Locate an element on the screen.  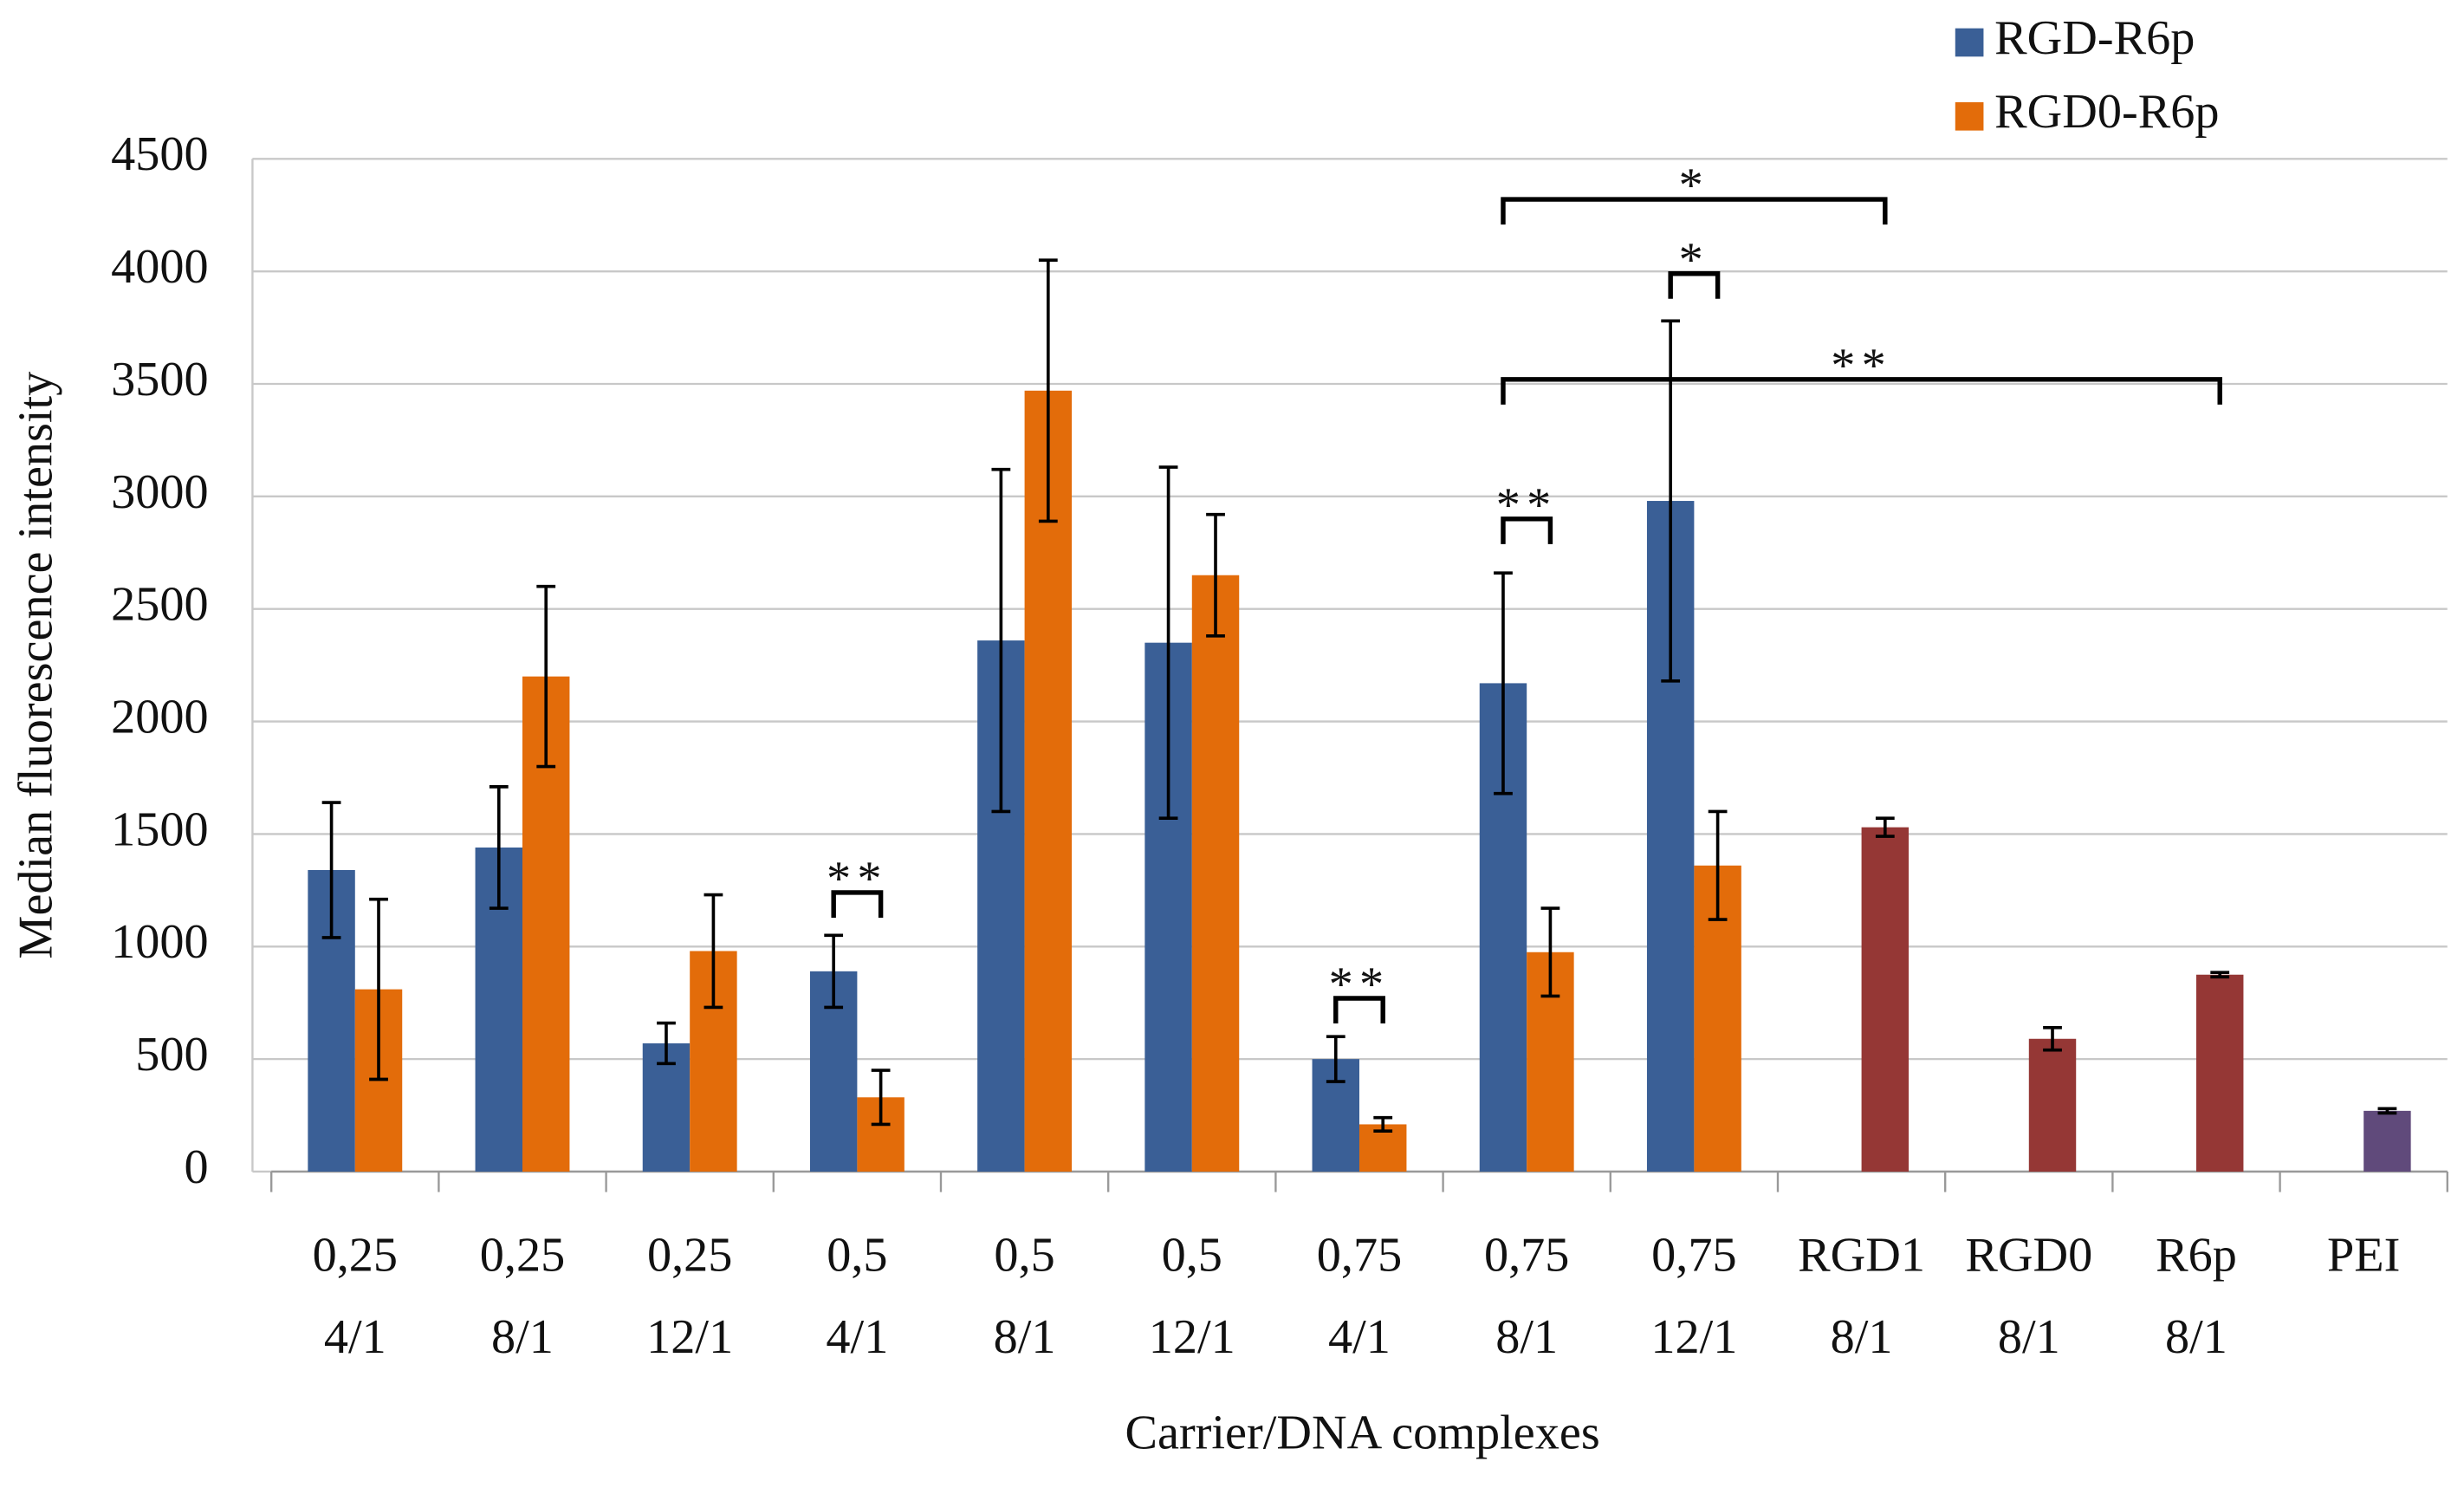
x-tick-label: R6p is located at coordinates (2196, 1256).